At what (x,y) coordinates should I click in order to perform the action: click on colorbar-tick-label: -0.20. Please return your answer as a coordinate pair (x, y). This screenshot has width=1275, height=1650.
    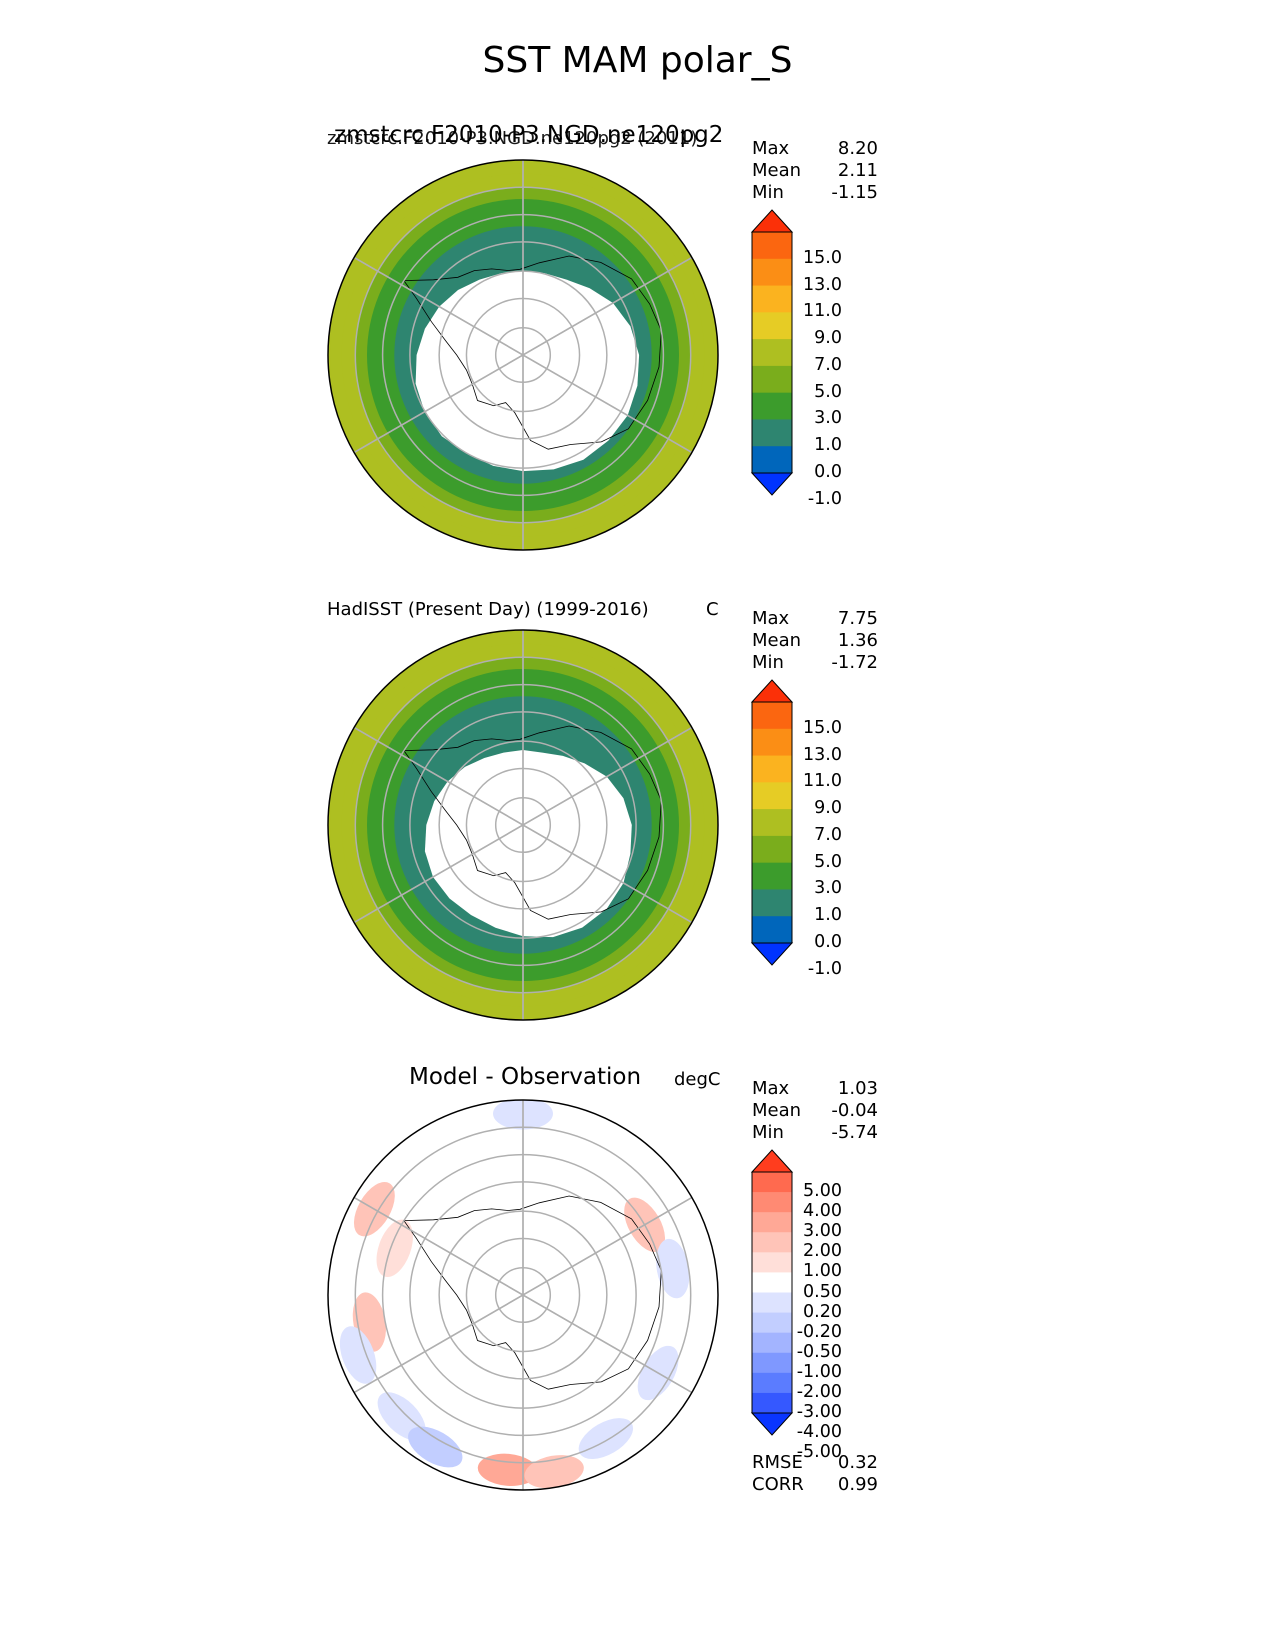
    Looking at the image, I should click on (819, 1331).